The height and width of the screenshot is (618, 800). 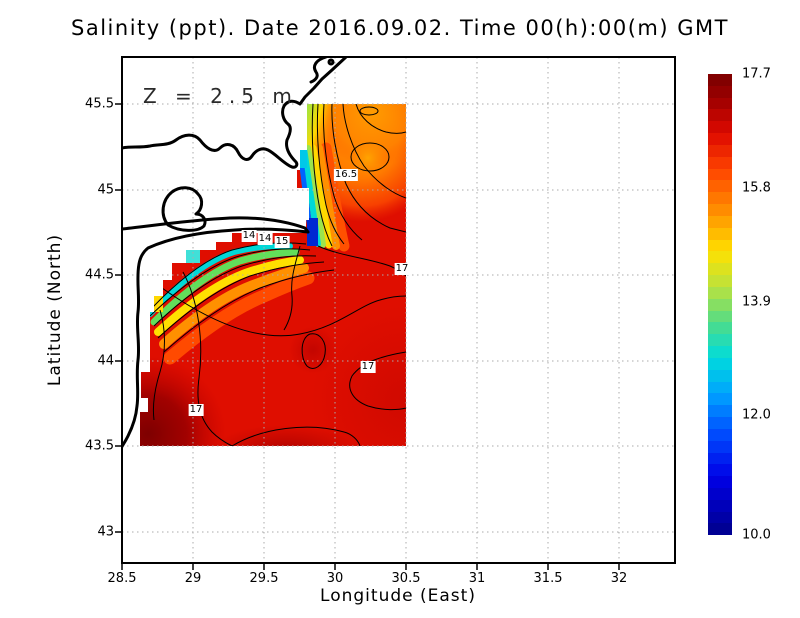 What do you see at coordinates (477, 578) in the screenshot?
I see `x-tick-label: 31` at bounding box center [477, 578].